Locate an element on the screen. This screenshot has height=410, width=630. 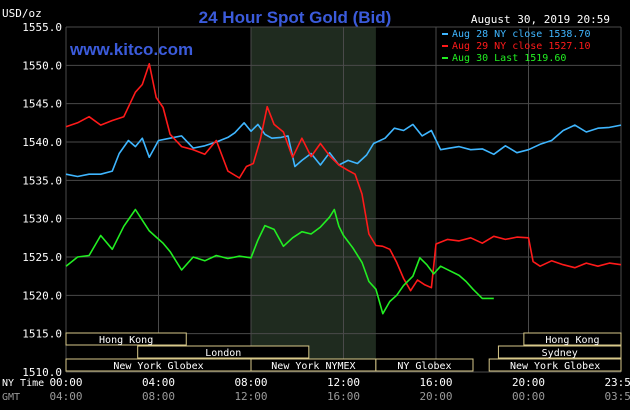
x-tick-label-ny: 00:00 is located at coordinates (65, 382).